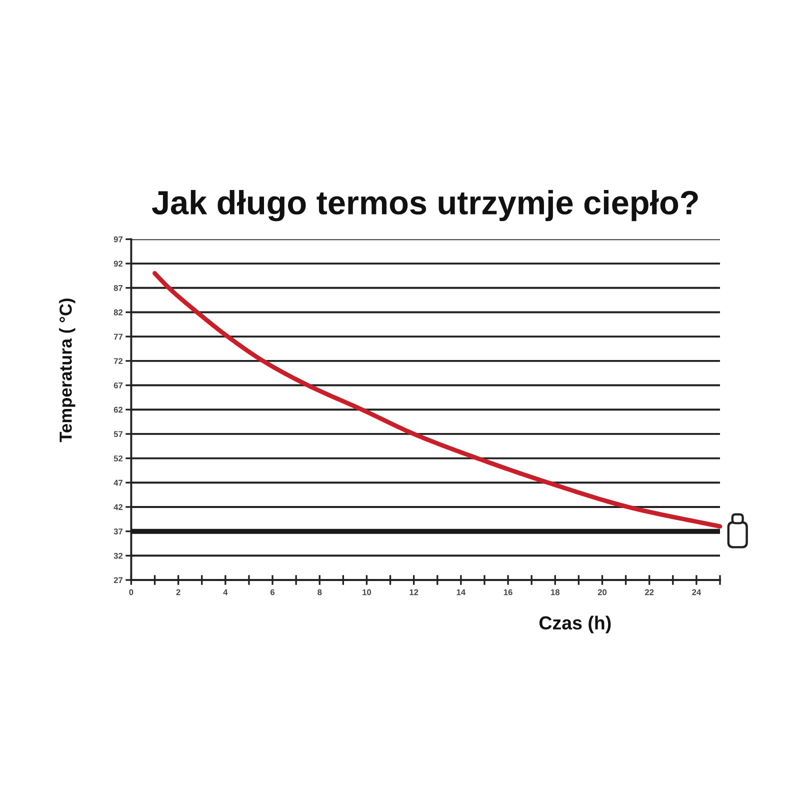 The height and width of the screenshot is (800, 800). Describe the element at coordinates (178, 592) in the screenshot. I see `x-tick-label: 2` at that location.